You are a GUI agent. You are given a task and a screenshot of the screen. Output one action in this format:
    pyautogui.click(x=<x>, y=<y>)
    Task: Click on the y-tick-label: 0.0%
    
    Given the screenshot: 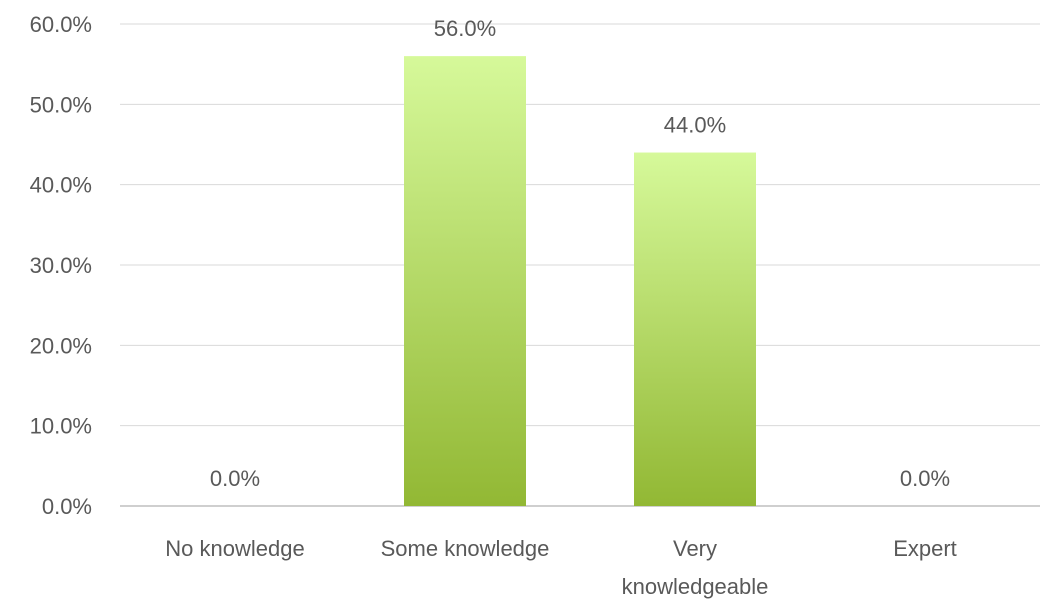 What is the action you would take?
    pyautogui.click(x=67, y=506)
    